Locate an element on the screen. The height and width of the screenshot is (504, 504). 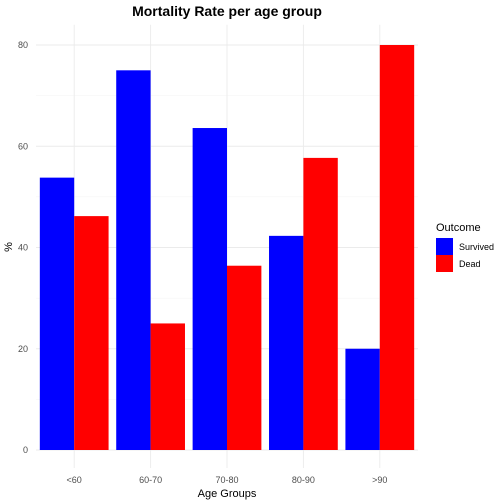
legend-key-survived is located at coordinates (444, 246).